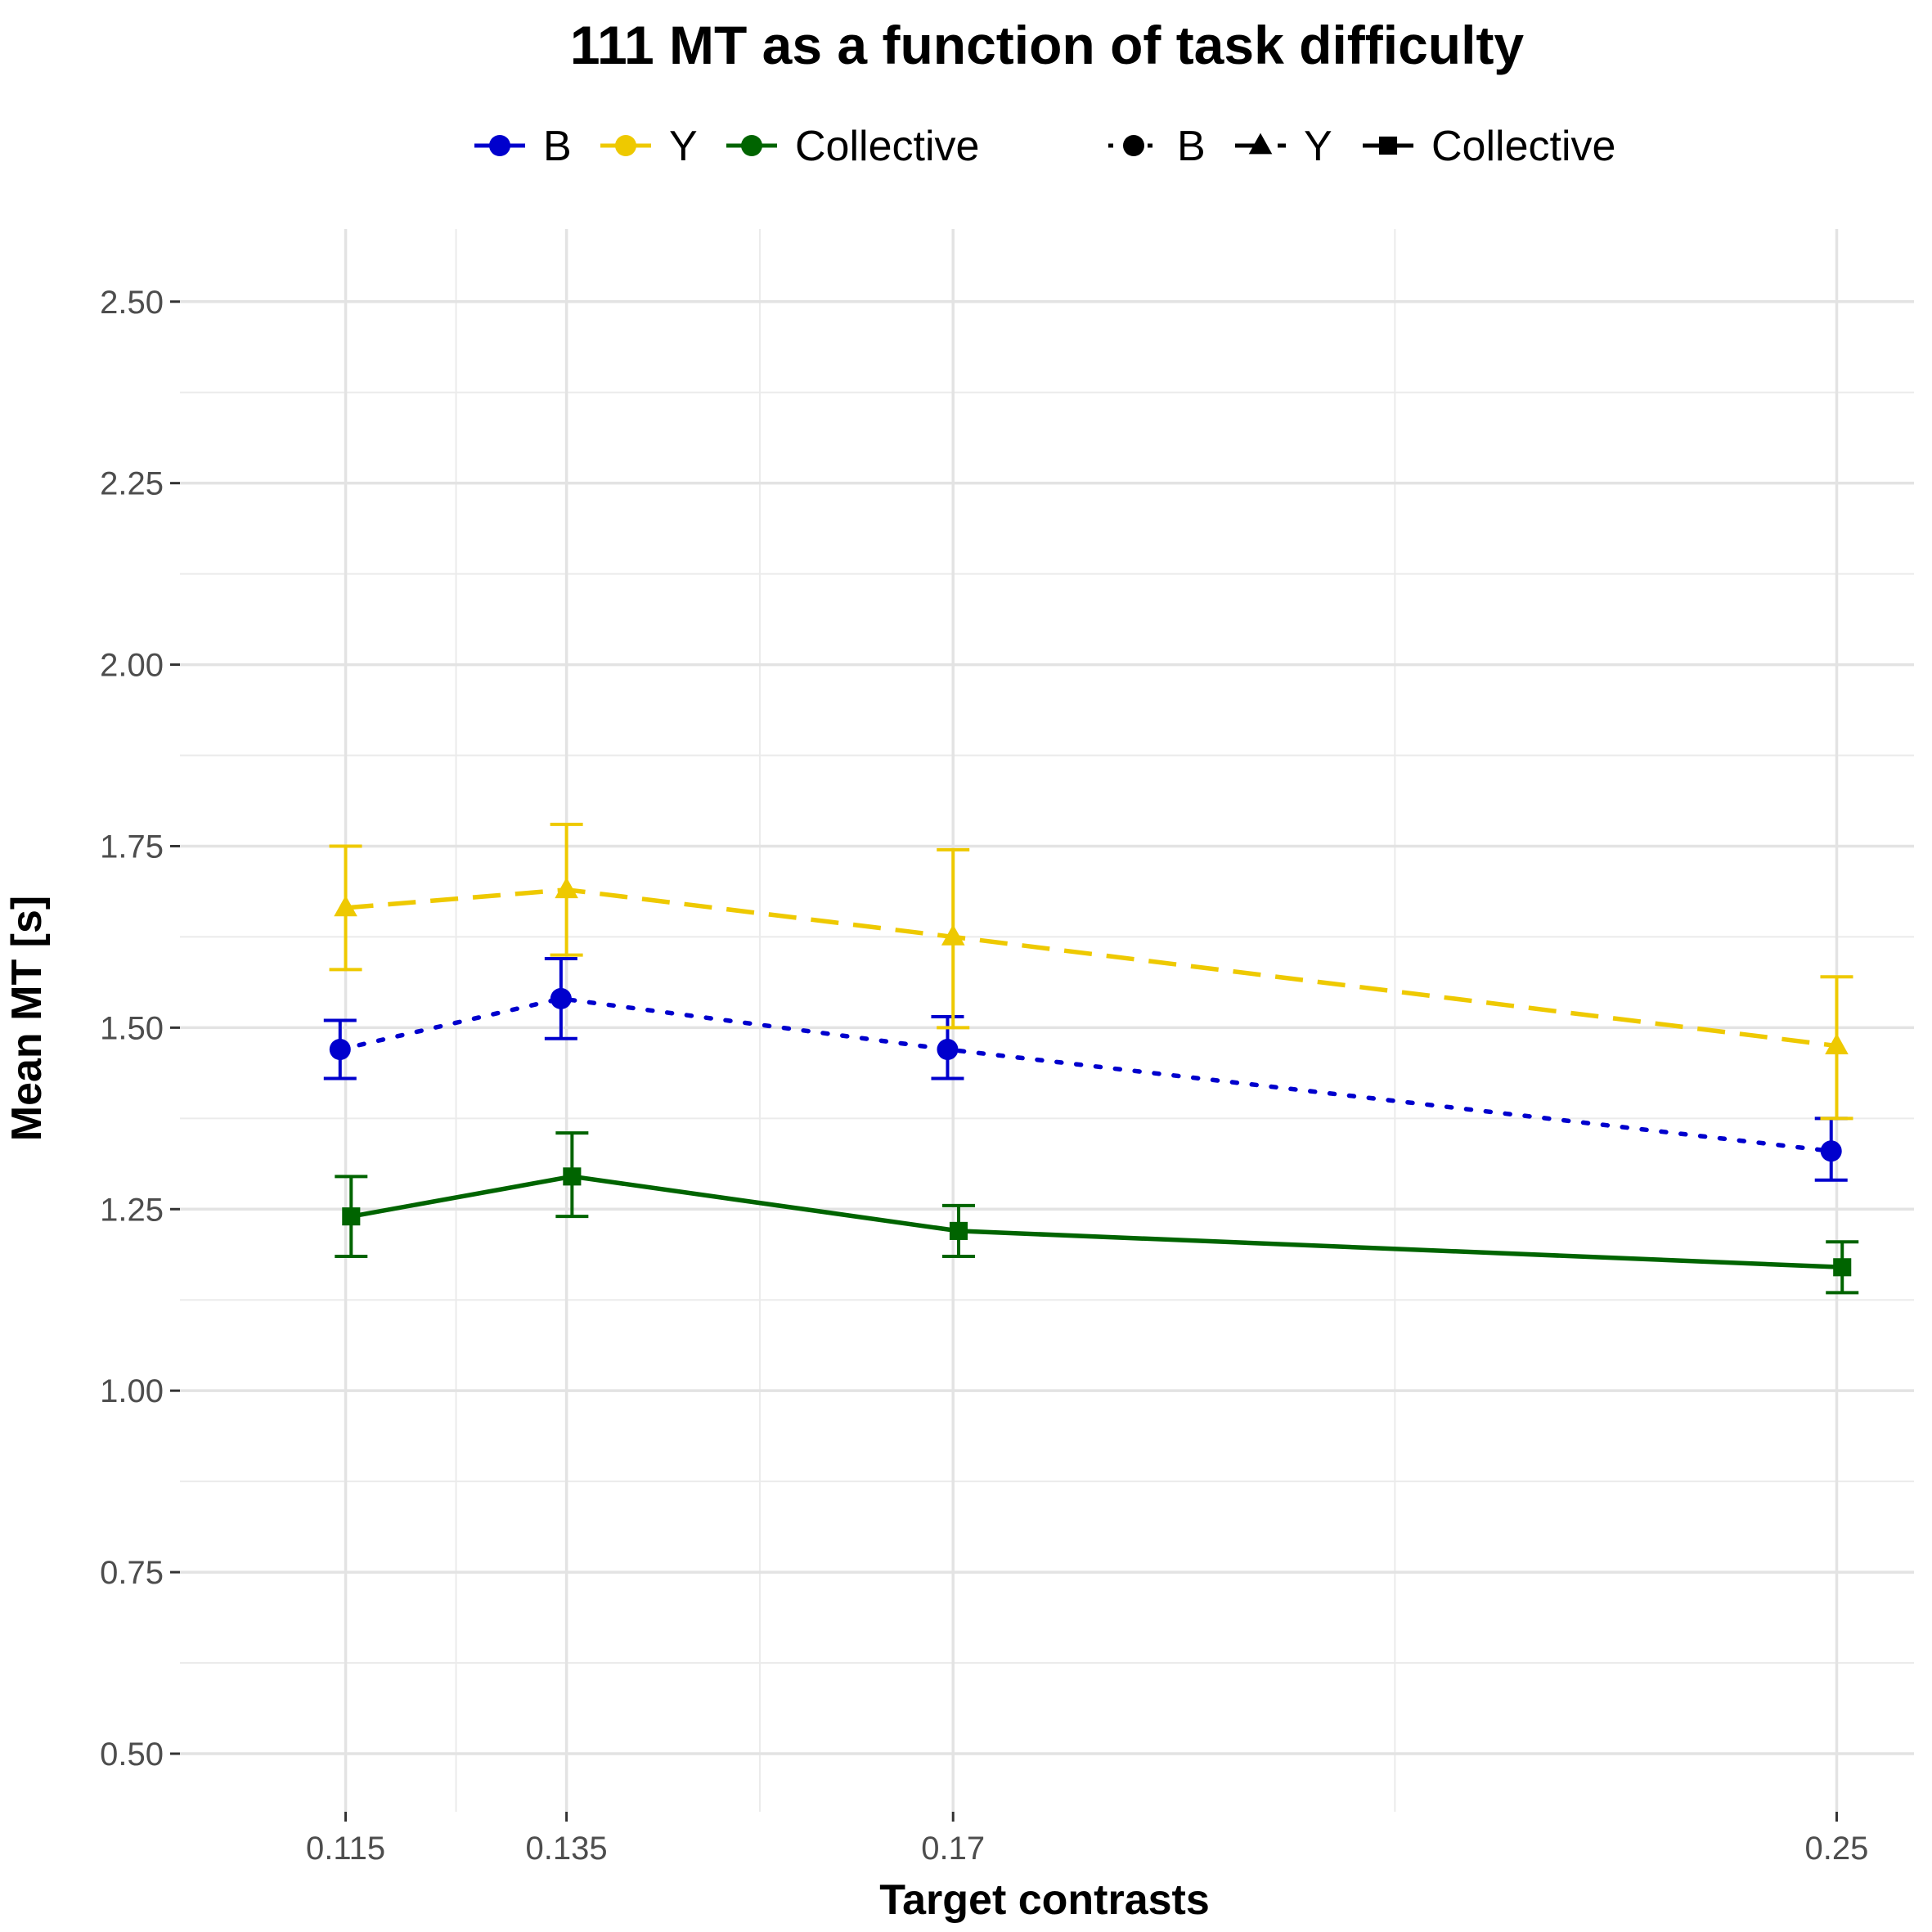 The width and height of the screenshot is (1932, 1932). Describe the element at coordinates (132, 484) in the screenshot. I see `y-tick-label: 2.25` at that location.